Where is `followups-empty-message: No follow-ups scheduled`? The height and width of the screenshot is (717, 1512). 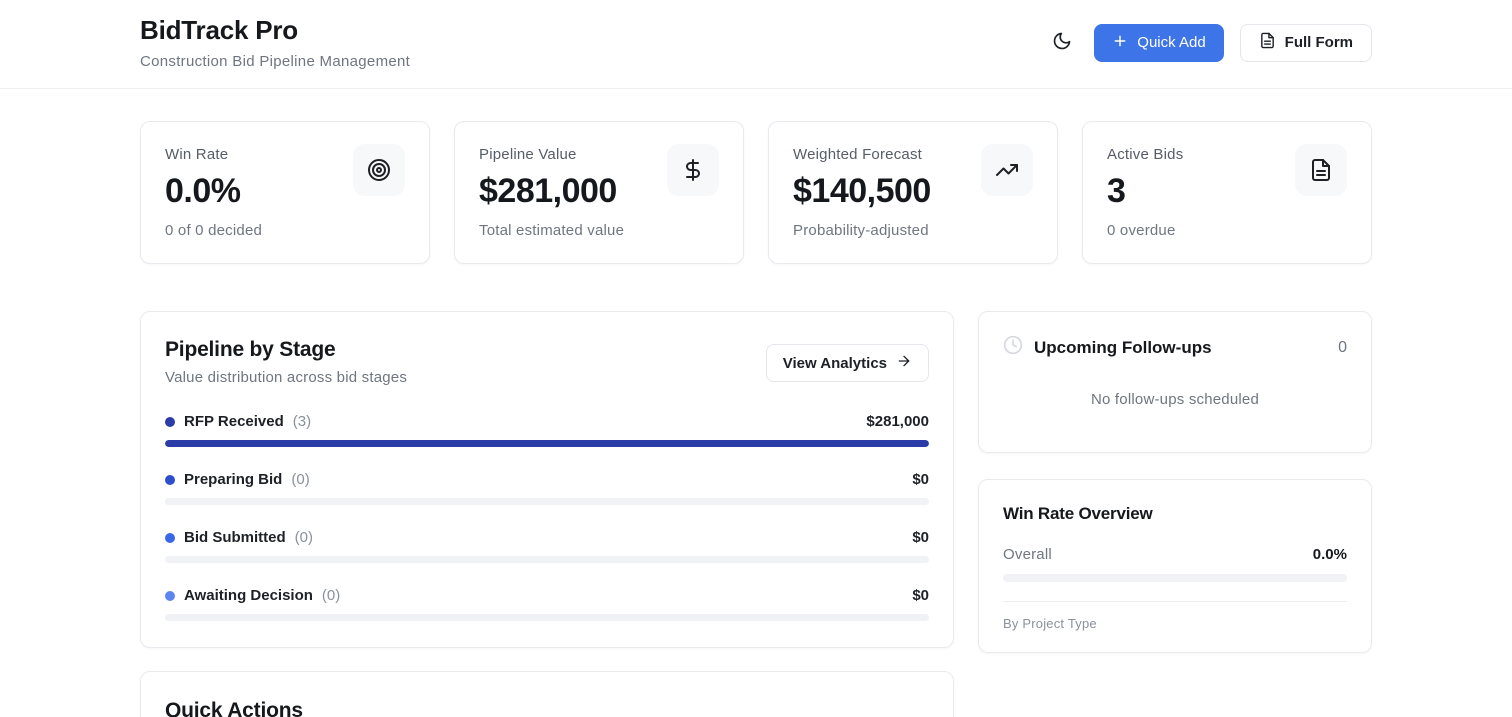
followups-empty-message: No follow-ups scheduled is located at coordinates (1175, 399).